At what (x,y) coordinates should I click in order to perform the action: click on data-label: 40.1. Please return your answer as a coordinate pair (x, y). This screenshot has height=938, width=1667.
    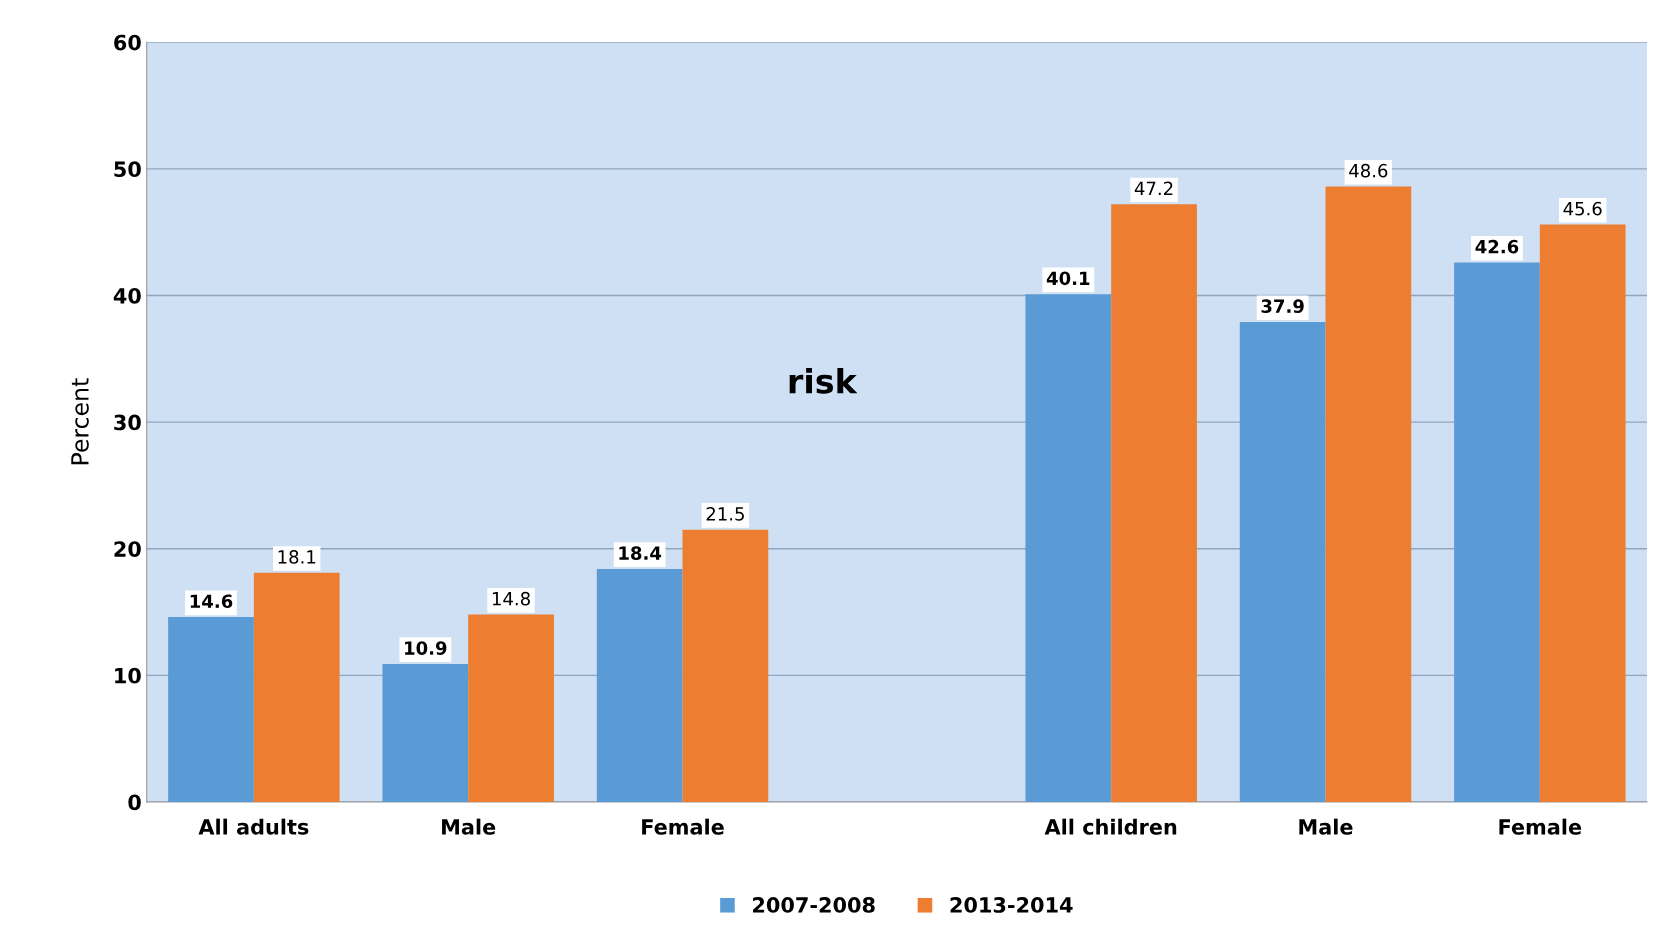
    Looking at the image, I should click on (1068, 278).